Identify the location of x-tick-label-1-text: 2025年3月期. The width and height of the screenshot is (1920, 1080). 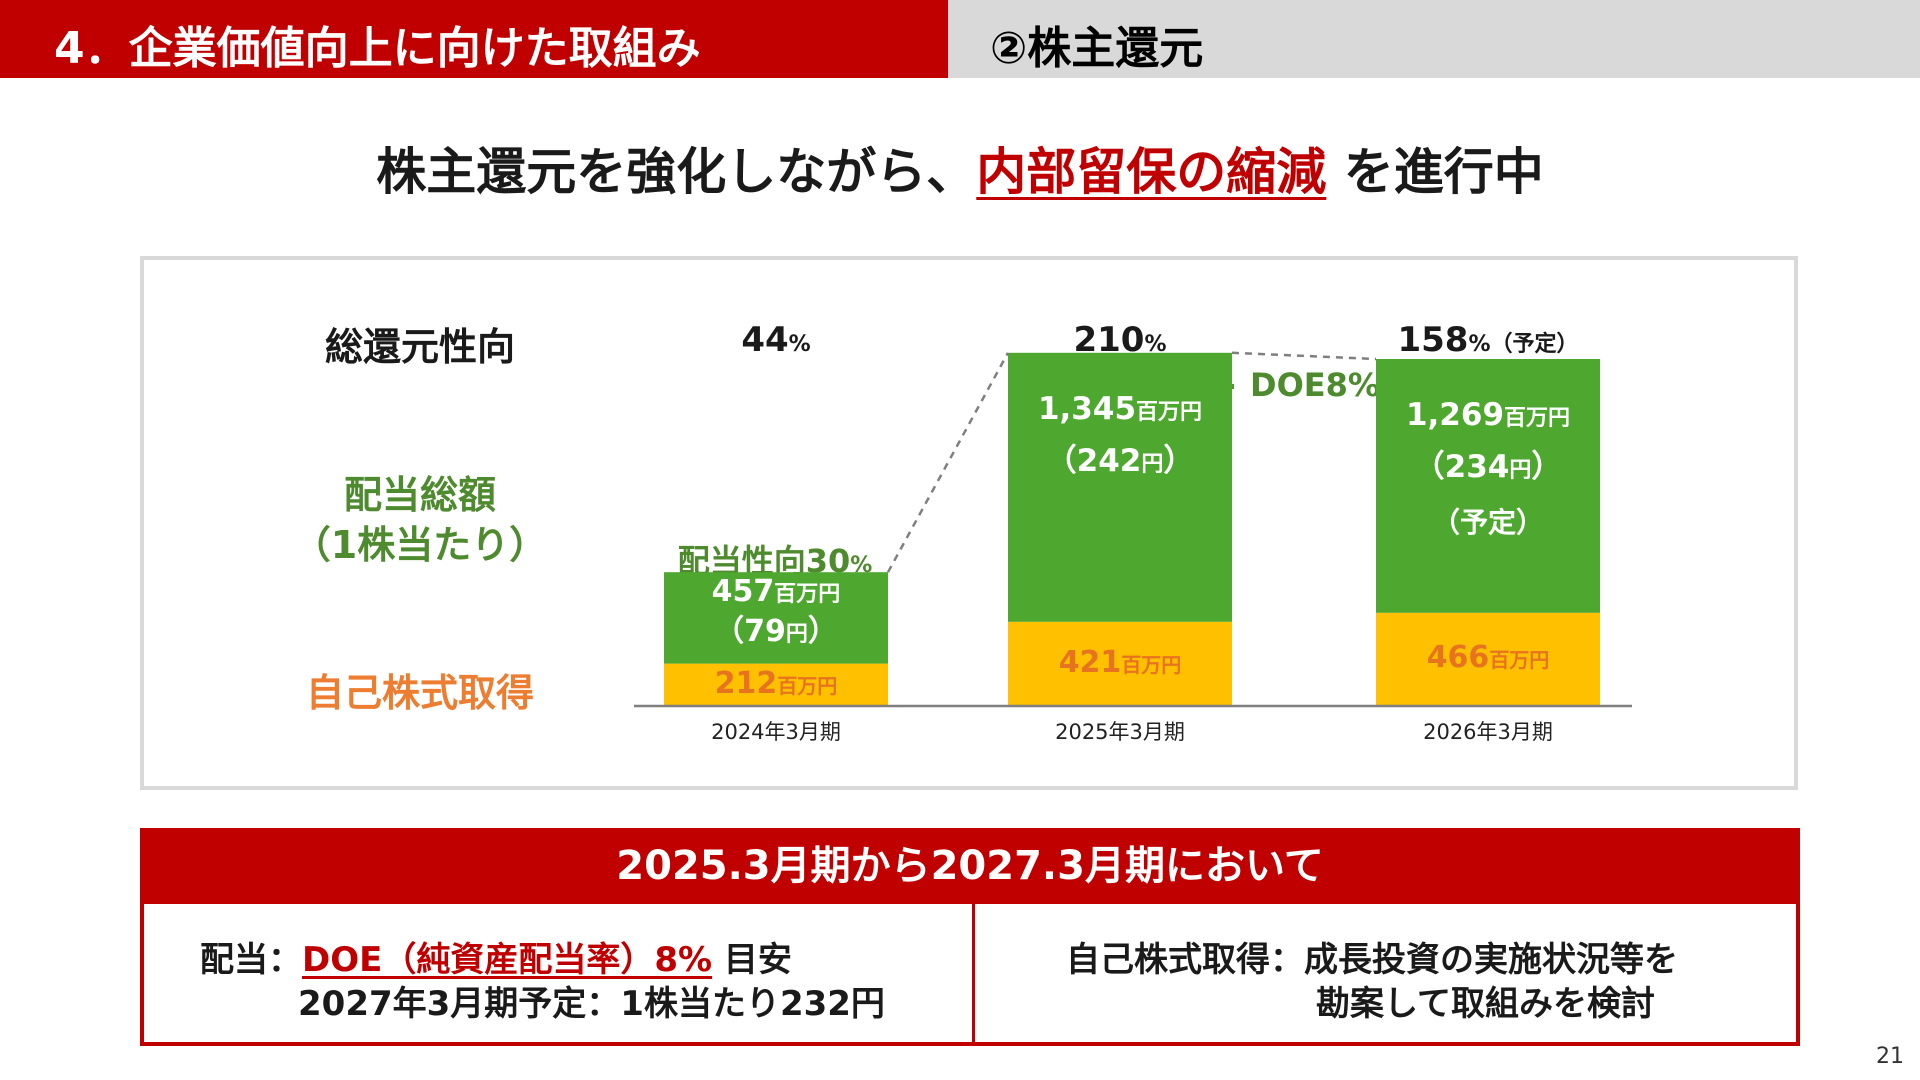
(1120, 732).